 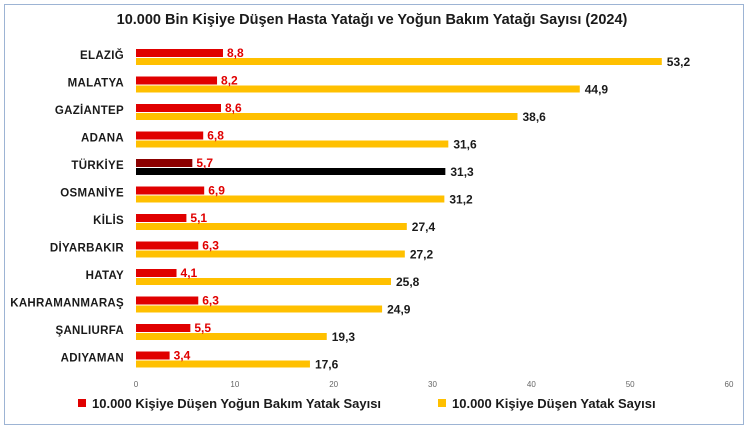 I want to click on x-tick-label: 0, so click(x=136, y=384).